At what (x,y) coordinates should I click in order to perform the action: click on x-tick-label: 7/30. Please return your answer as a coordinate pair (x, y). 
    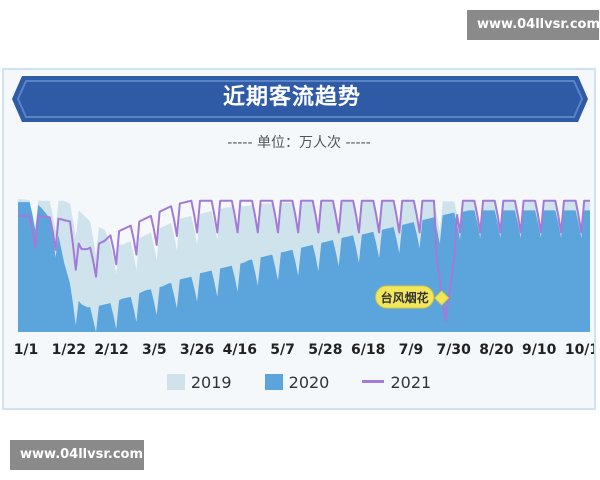
    Looking at the image, I should click on (454, 350).